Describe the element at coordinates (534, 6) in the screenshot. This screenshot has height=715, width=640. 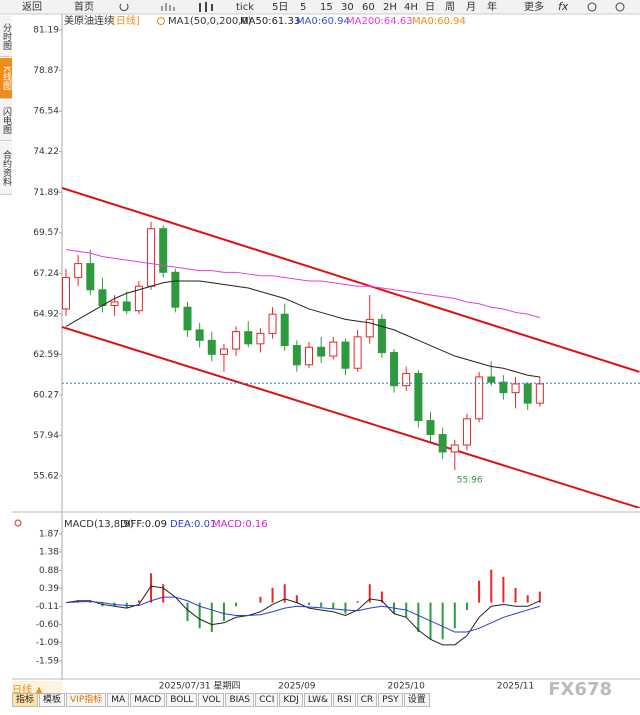
I see `toolbar-item: 更多` at that location.